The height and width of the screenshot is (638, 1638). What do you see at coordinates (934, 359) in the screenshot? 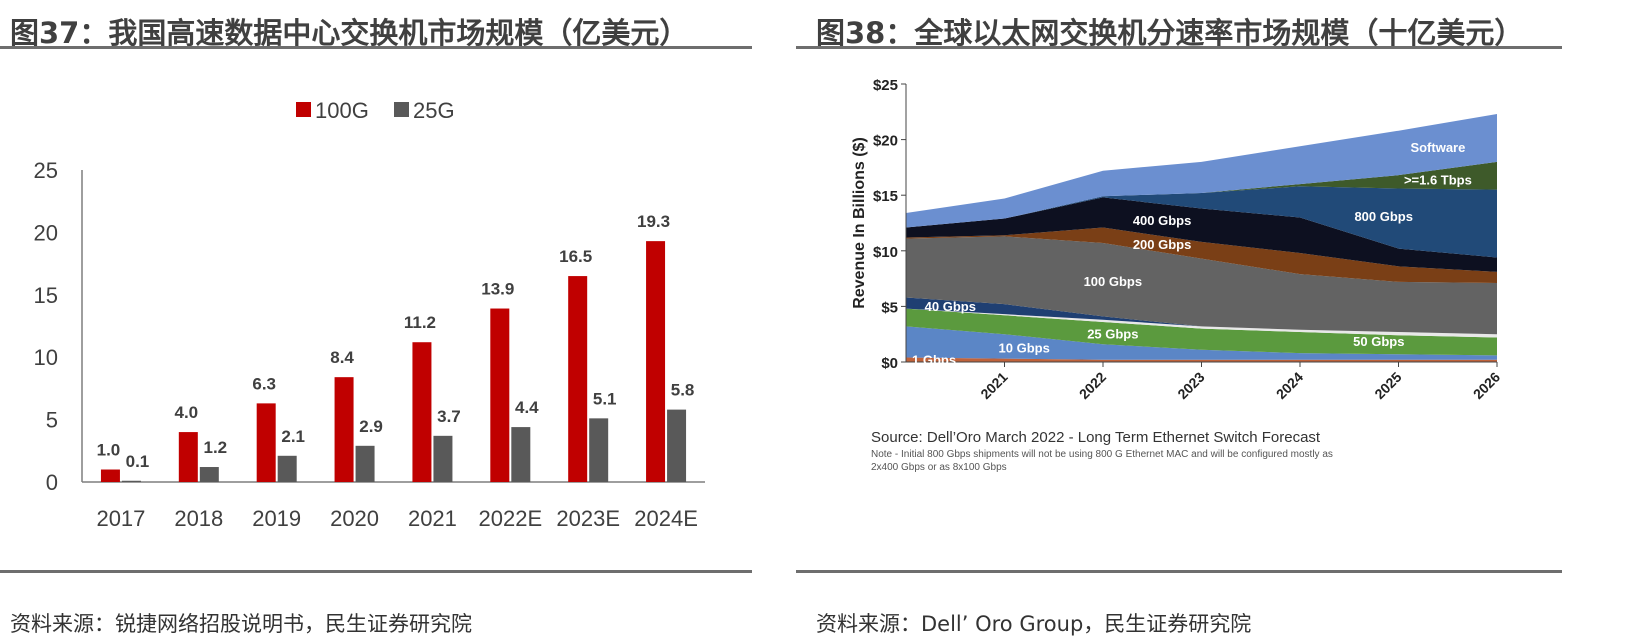
I see `series-label: 1 Gbps` at bounding box center [934, 359].